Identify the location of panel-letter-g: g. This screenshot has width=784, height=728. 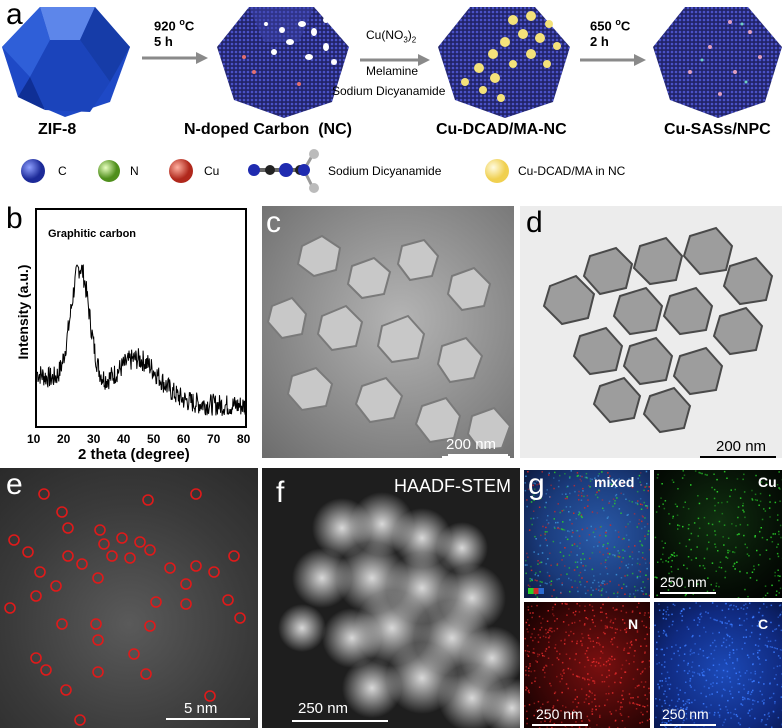
(536, 485).